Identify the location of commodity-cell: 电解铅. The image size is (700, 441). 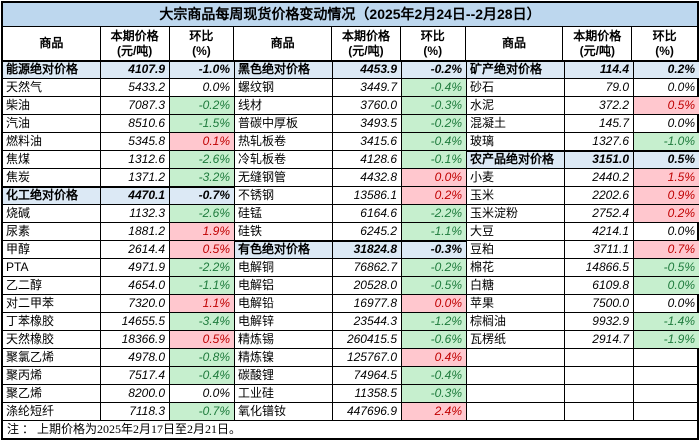
(284, 303).